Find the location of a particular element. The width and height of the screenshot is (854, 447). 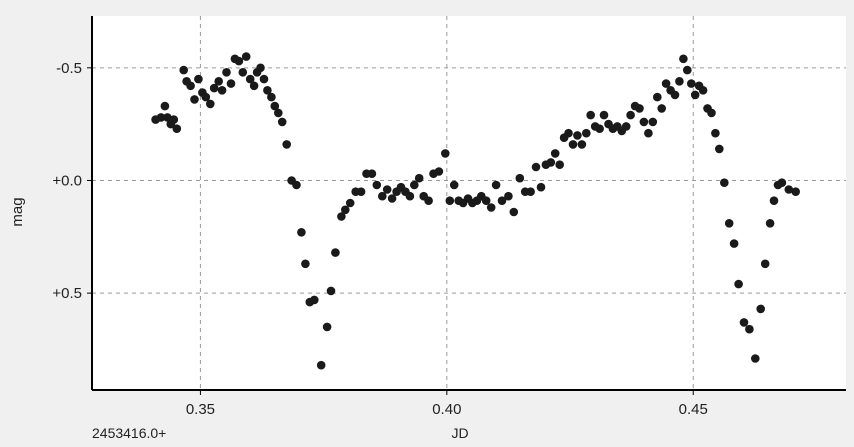

x-axis-label: JD is located at coordinates (459, 433).